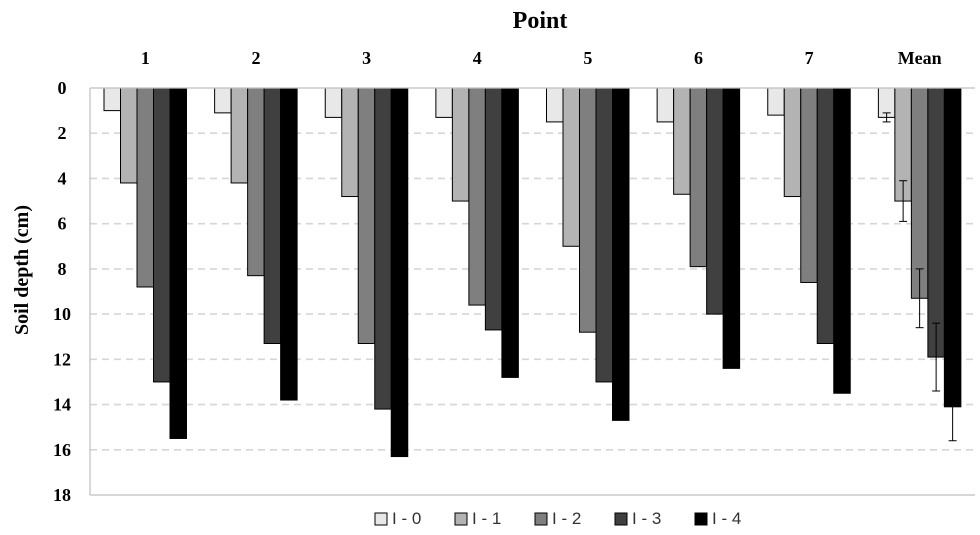 Image resolution: width=980 pixels, height=535 pixels. I want to click on category-label: 3, so click(366, 58).